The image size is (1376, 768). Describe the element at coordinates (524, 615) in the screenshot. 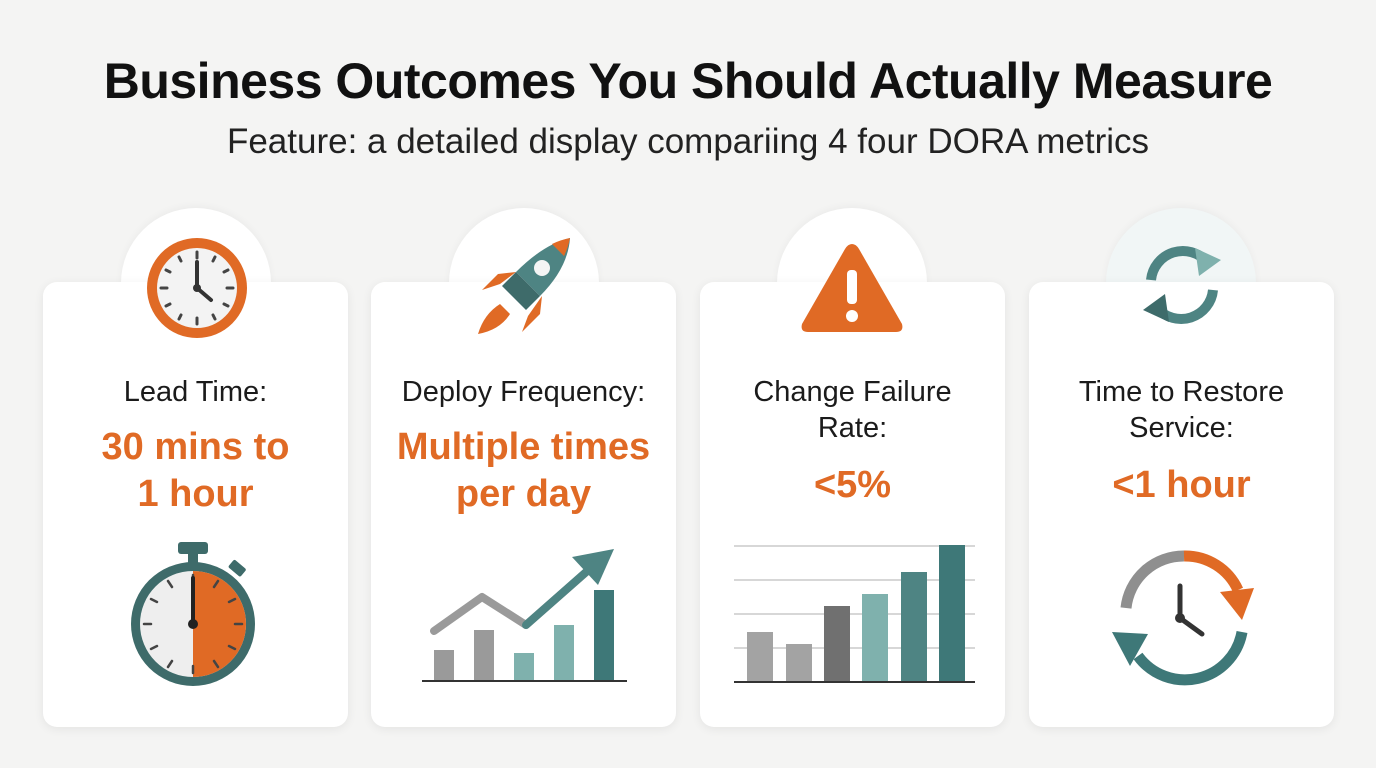

I see `trend-chart-icon` at that location.